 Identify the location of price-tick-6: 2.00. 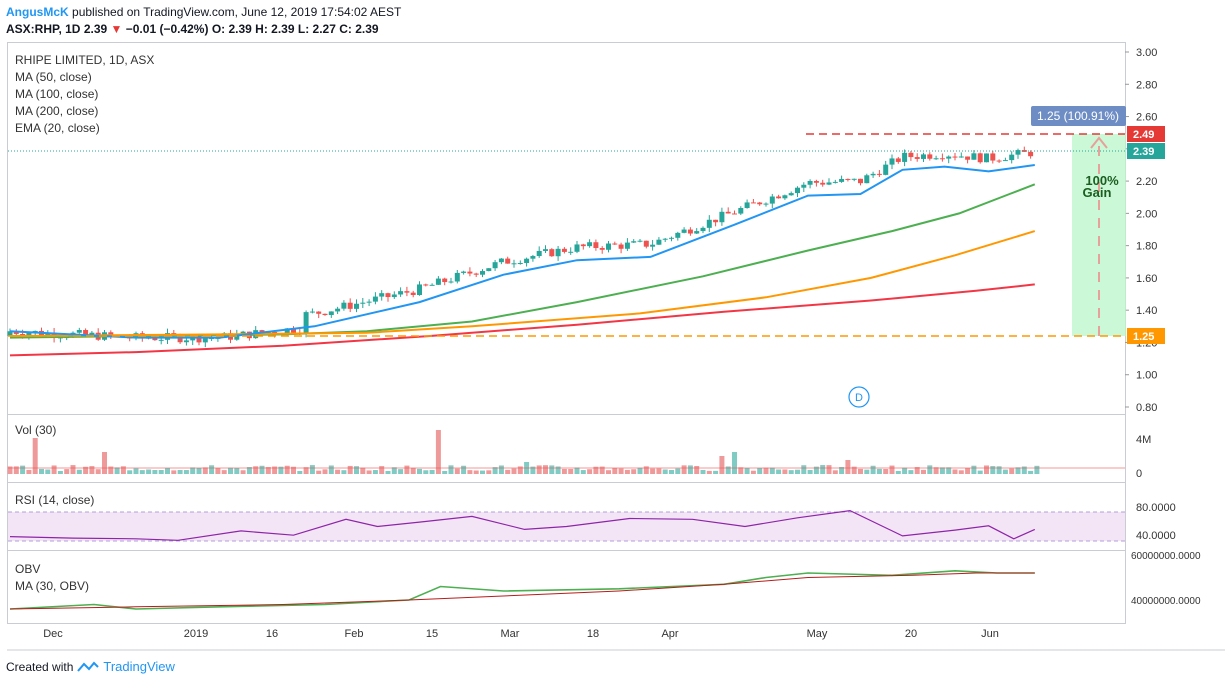
(1146, 214).